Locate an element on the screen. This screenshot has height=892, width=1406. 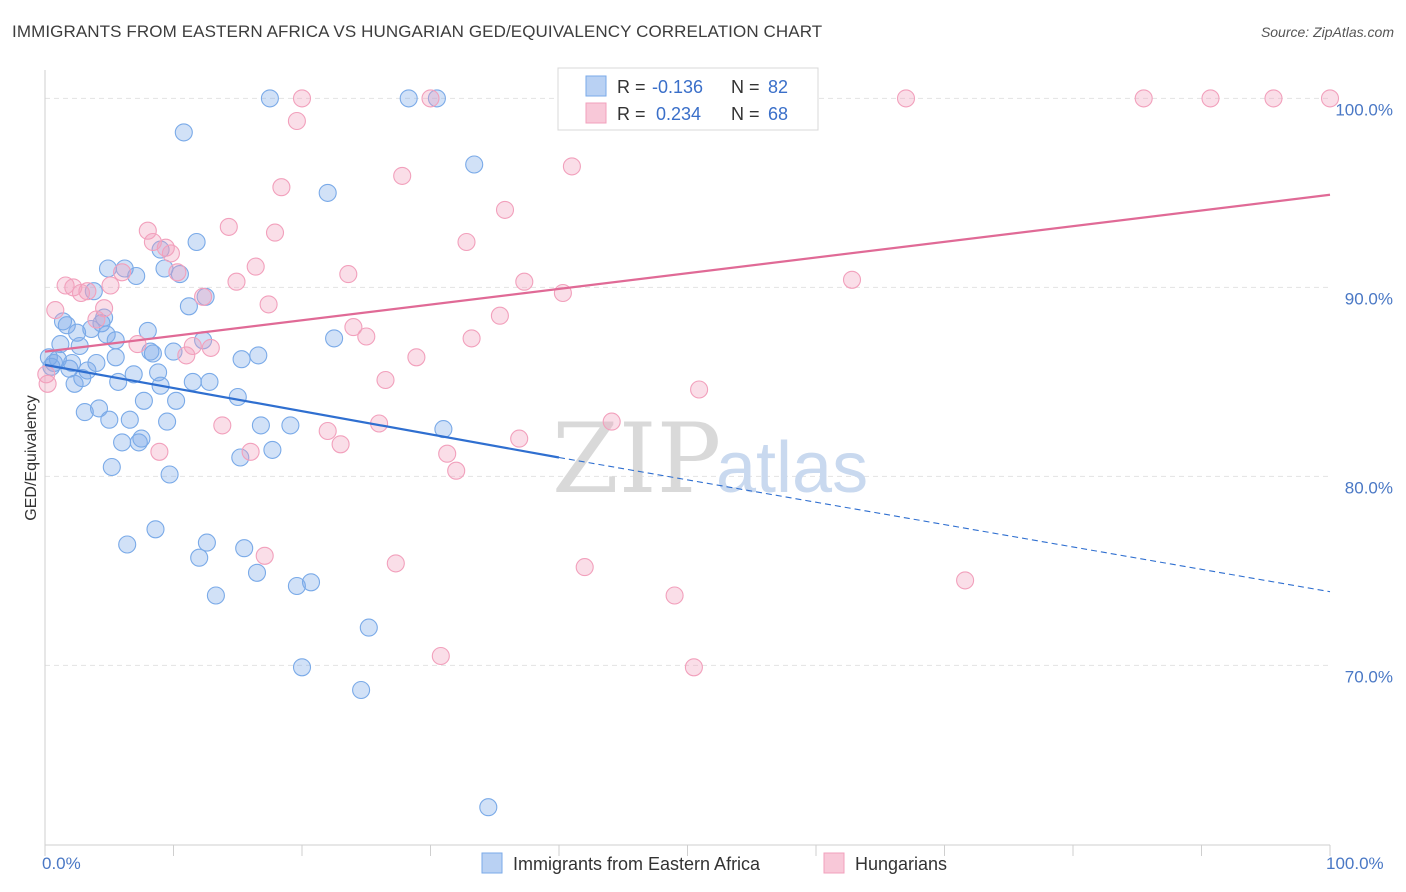
legend-n-value-2: 68 is located at coordinates (778, 114).